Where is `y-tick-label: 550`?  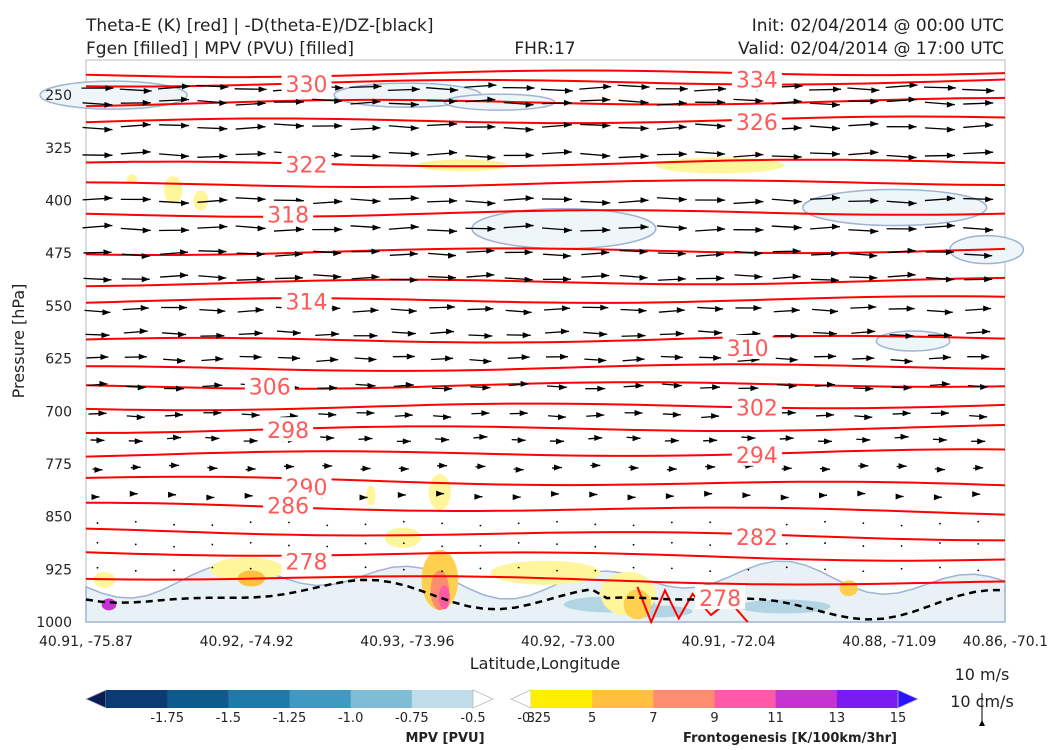 y-tick-label: 550 is located at coordinates (58, 307).